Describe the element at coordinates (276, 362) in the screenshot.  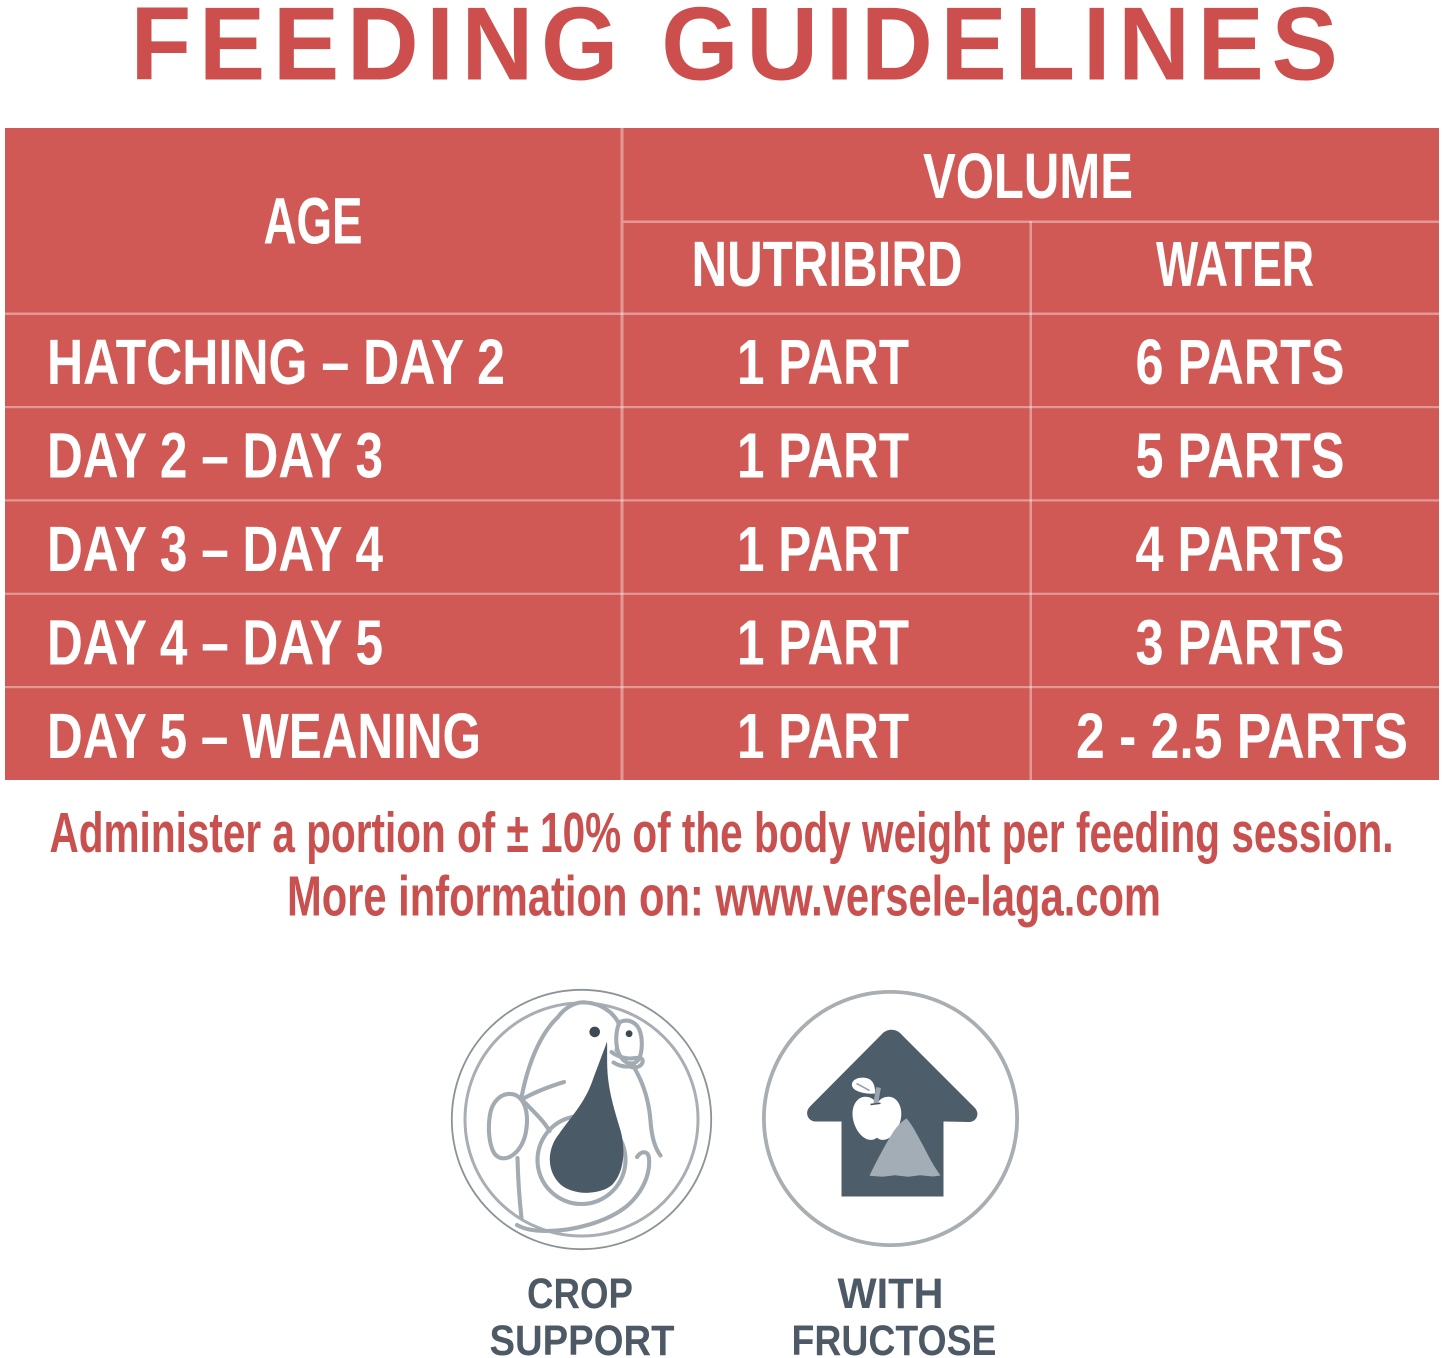
I see `svg-text: HATCHING – DAY 2` at that location.